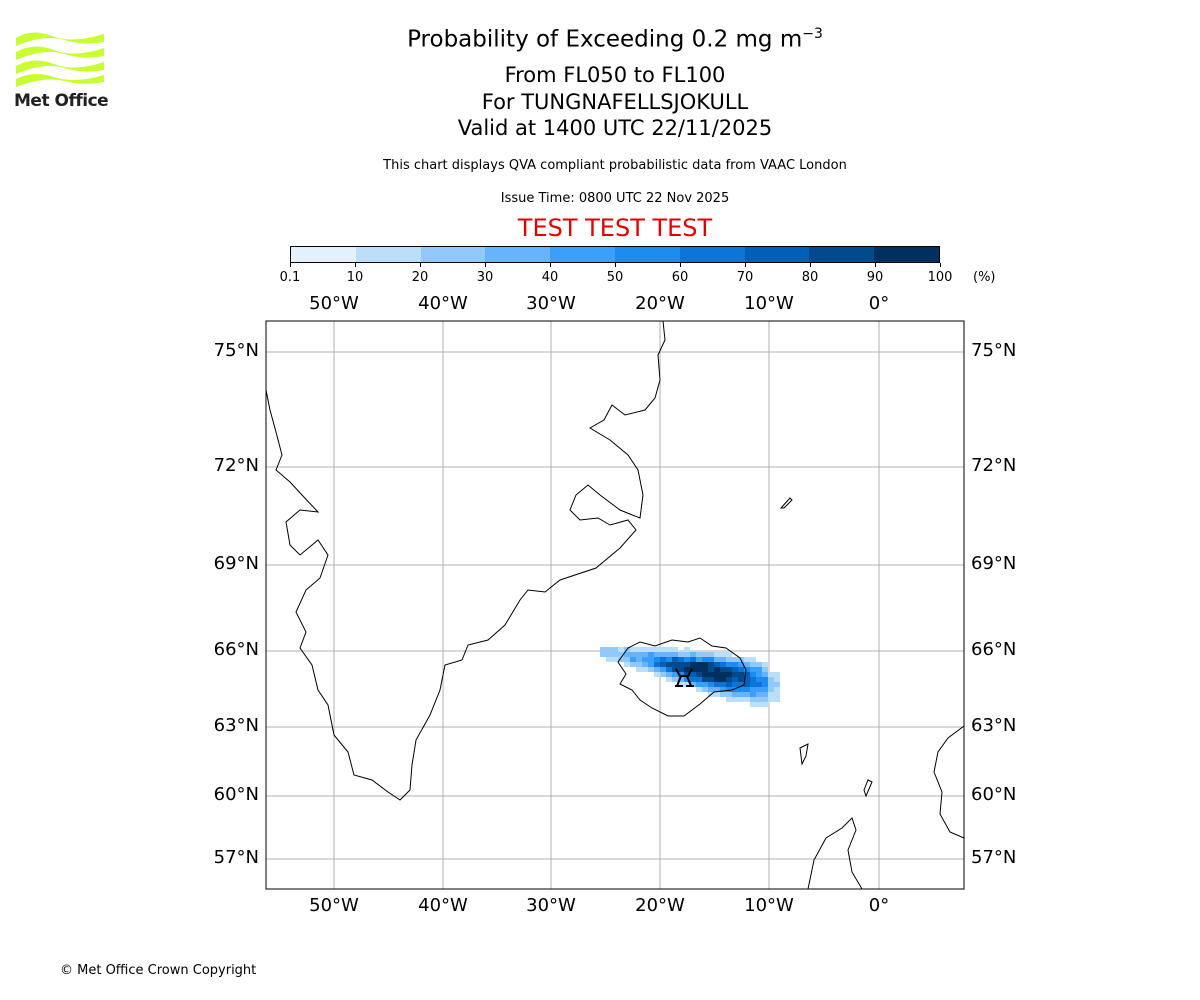 This screenshot has width=1200, height=1000. I want to click on axis-label: 30°W, so click(551, 905).